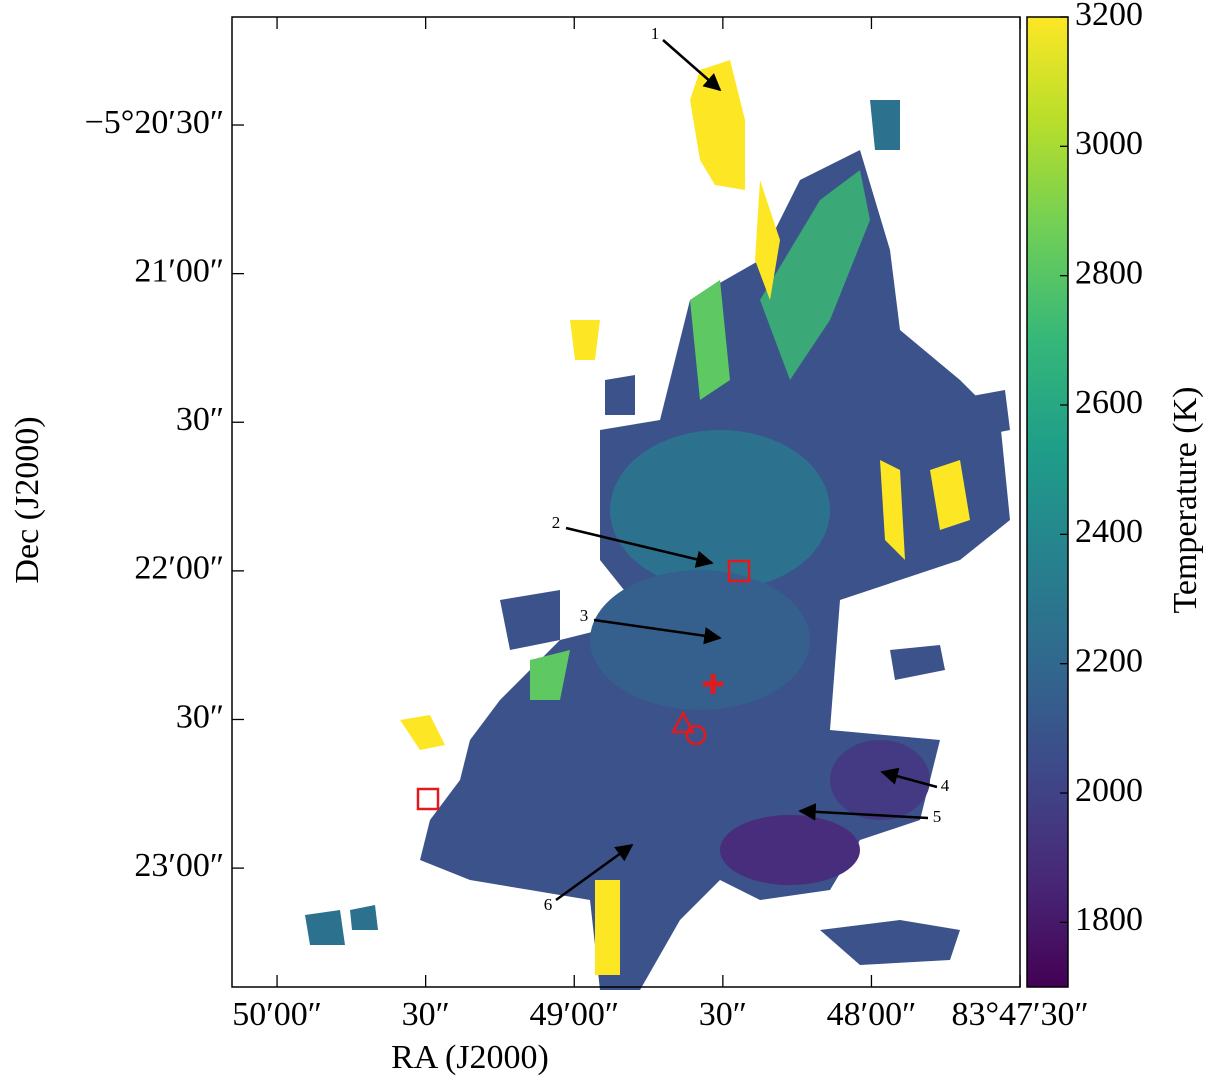  Describe the element at coordinates (1109, 660) in the screenshot. I see `colorbar-tick-label: 2200` at that location.